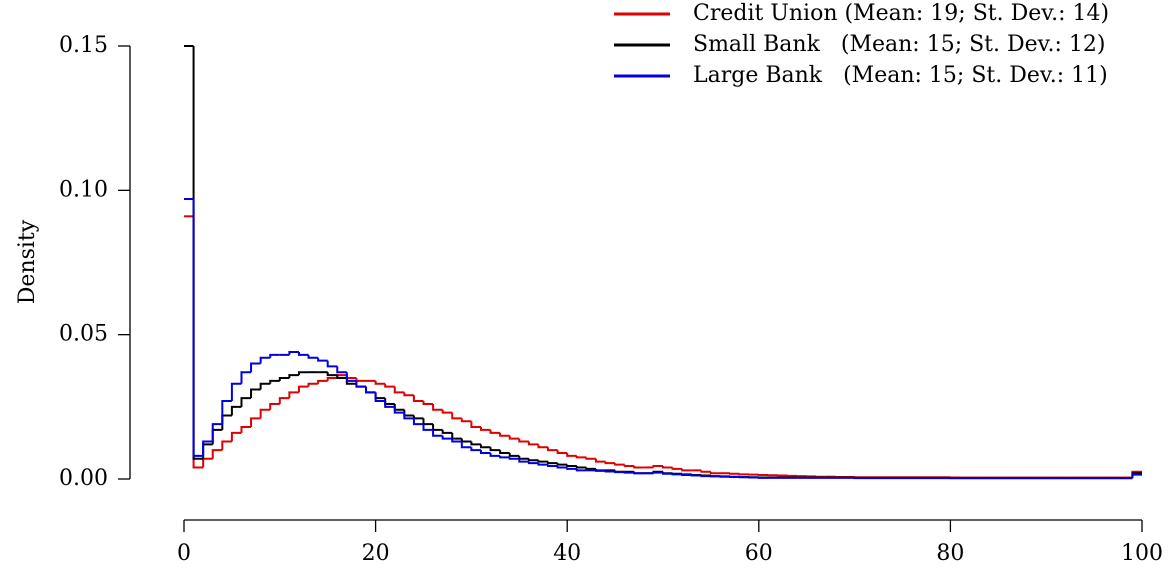  Describe the element at coordinates (184, 553) in the screenshot. I see `x-tick-label: 0` at that location.